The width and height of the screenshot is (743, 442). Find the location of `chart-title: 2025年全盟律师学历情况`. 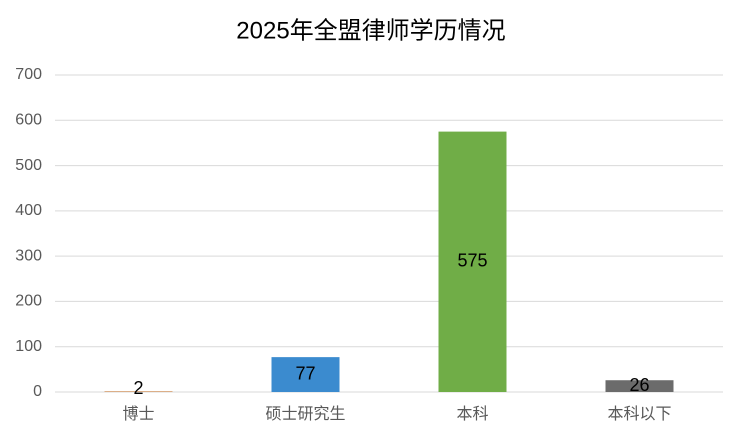

chart-title: 2025年全盟律师学历情况 is located at coordinates (370, 30).